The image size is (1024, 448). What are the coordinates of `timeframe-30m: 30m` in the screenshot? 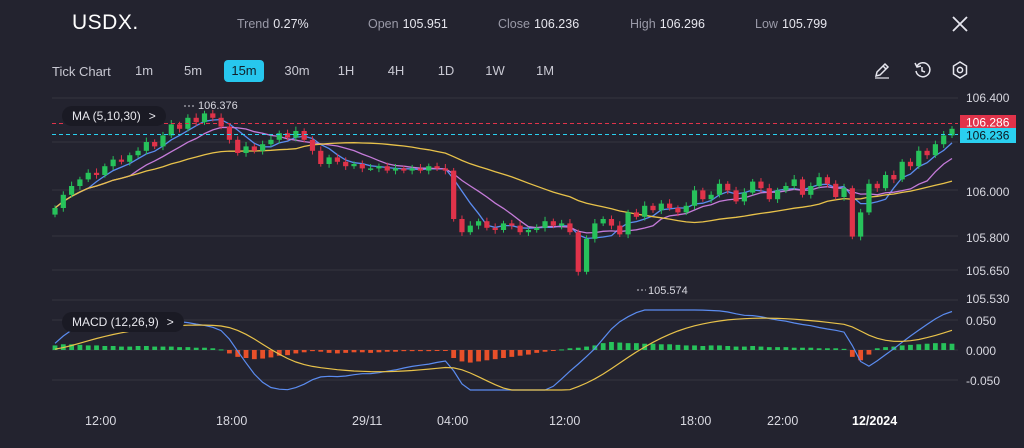 It's located at (297, 70).